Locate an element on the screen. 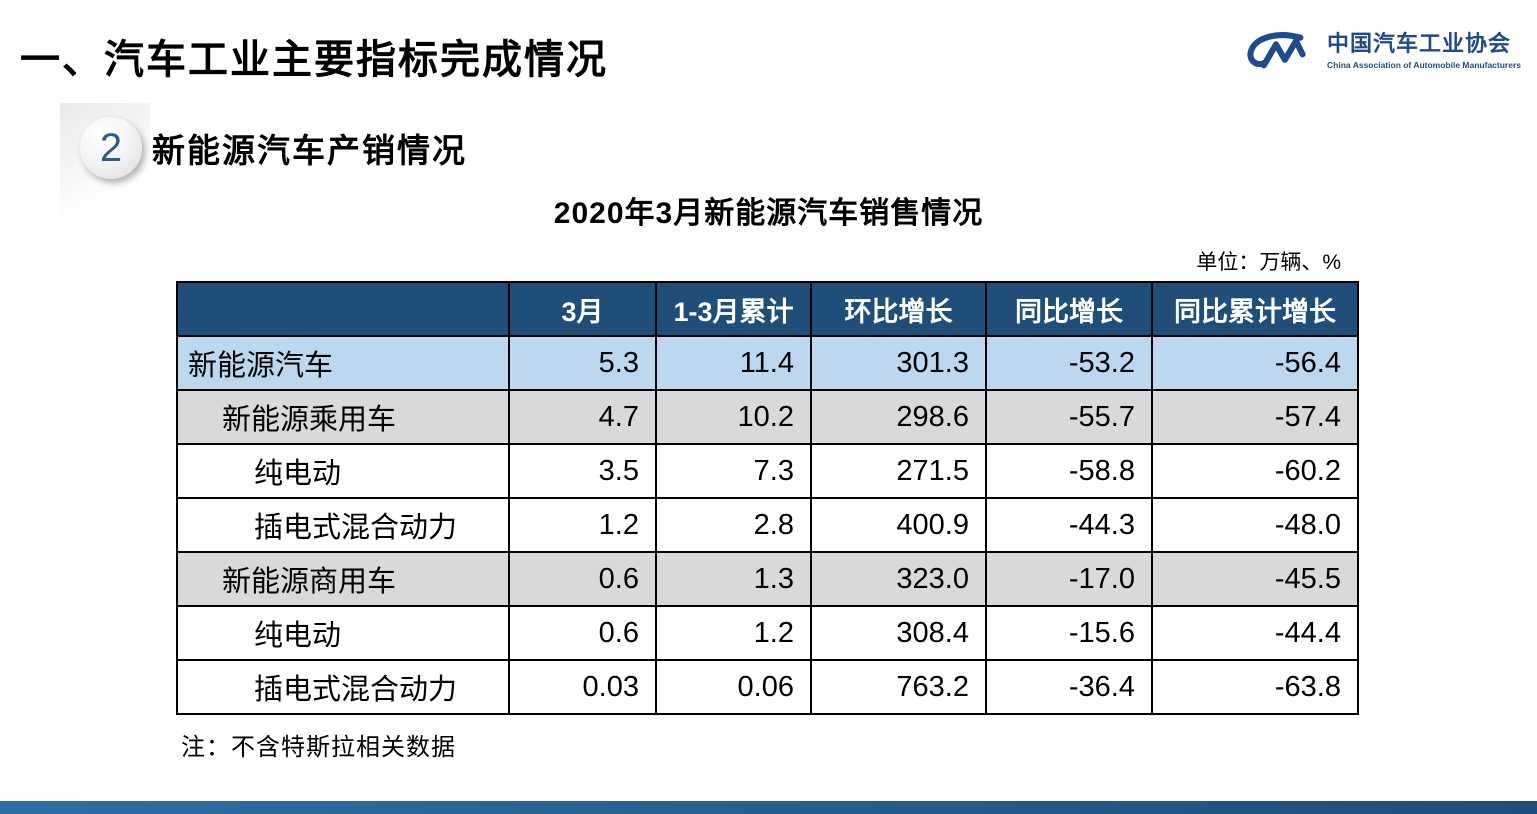  logo-name-cn: 中国汽车工业协会 is located at coordinates (1419, 44).